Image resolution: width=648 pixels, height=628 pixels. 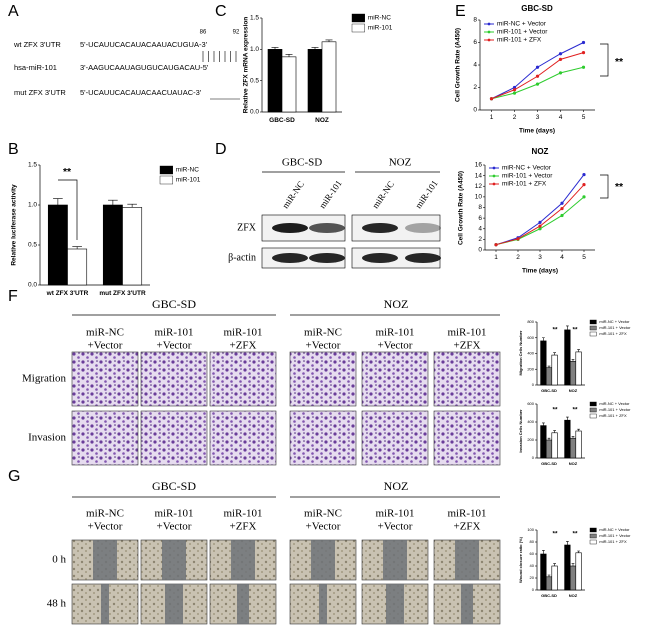 I want to click on column-label: +ZFX, so click(x=243, y=527).